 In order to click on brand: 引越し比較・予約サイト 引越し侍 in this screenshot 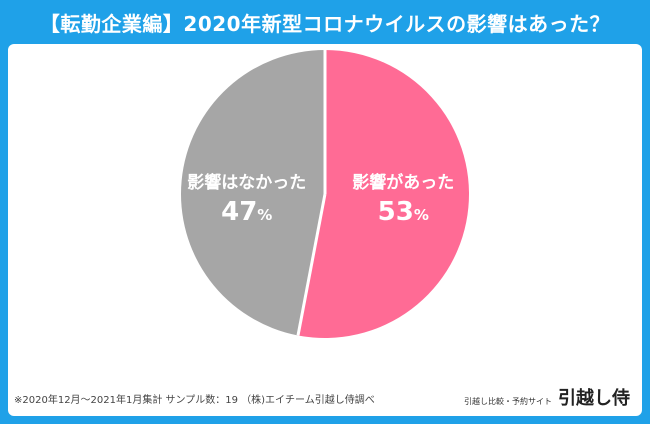, I will do `click(547, 397)`.